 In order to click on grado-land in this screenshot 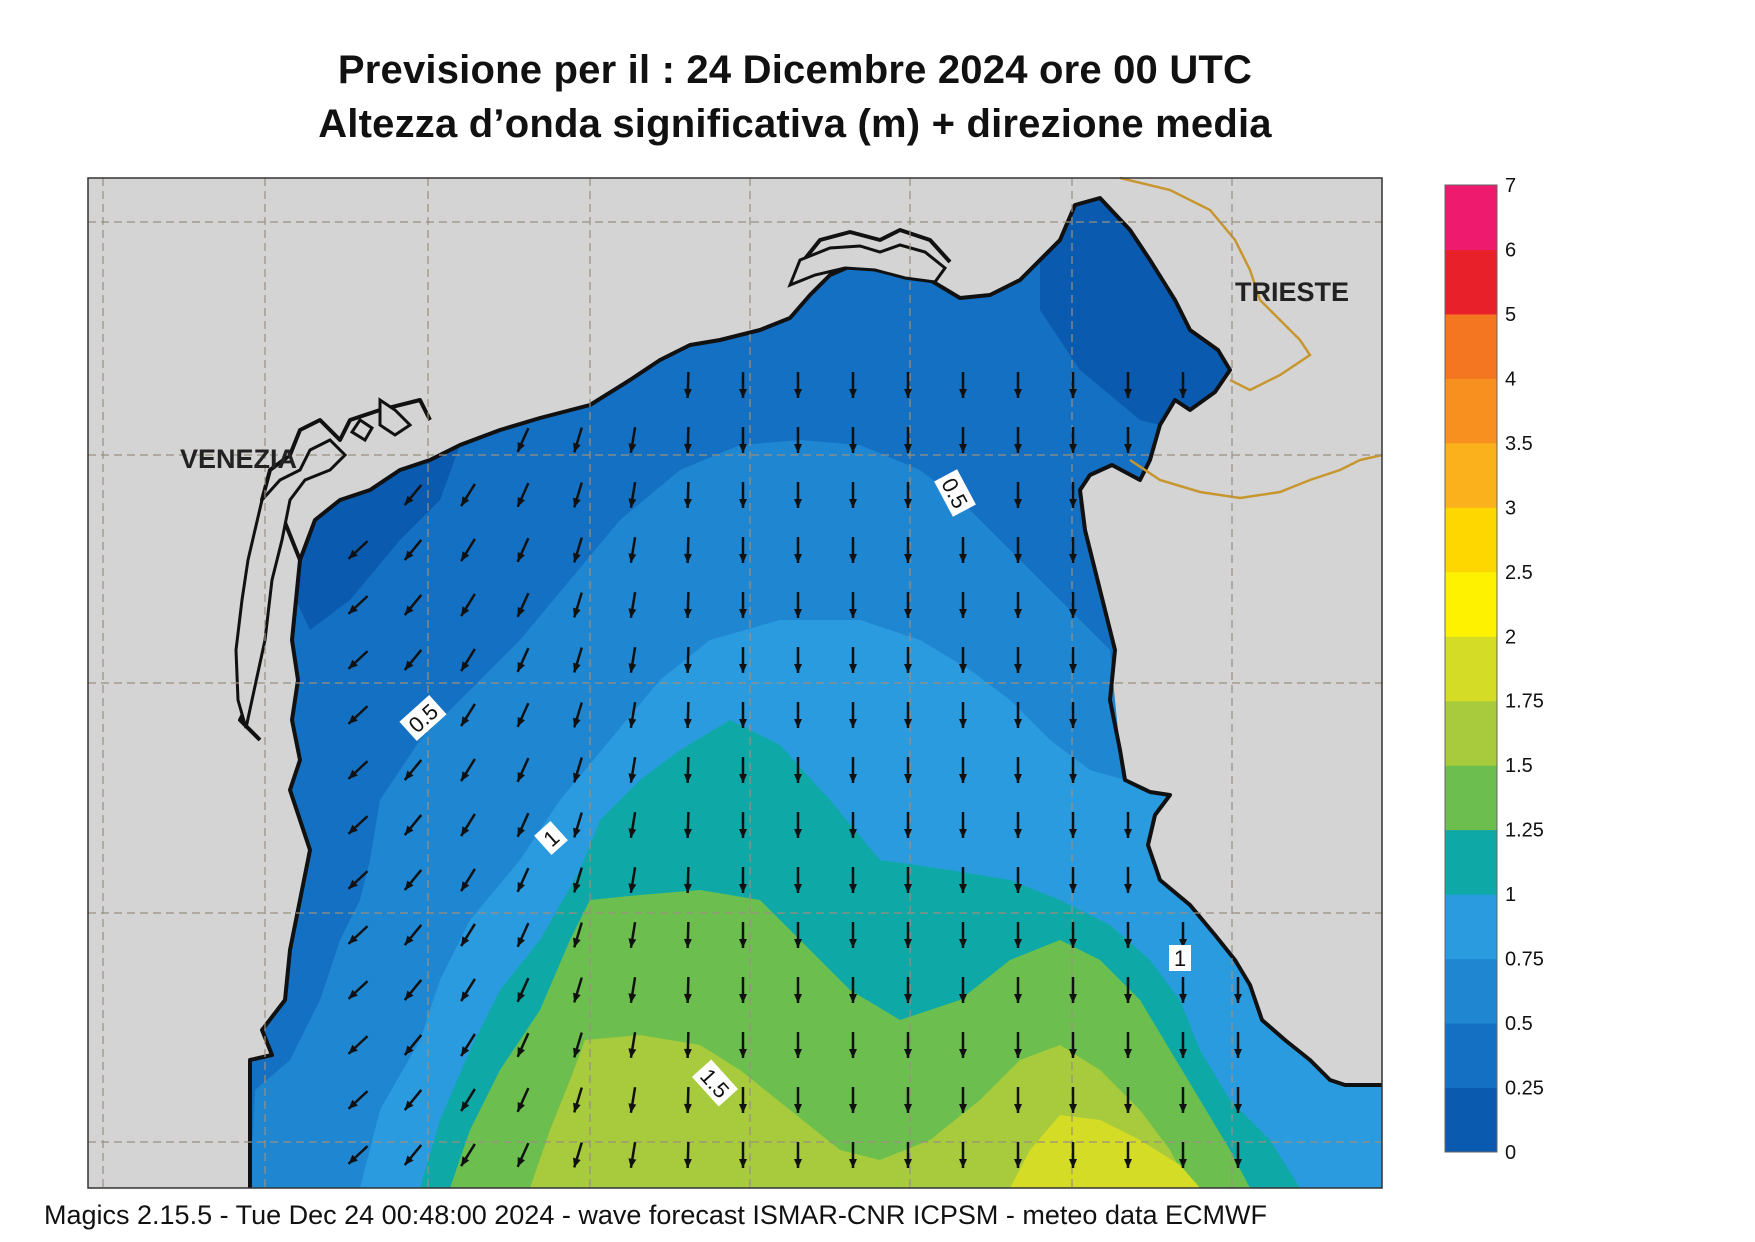, I will do `click(867, 265)`.